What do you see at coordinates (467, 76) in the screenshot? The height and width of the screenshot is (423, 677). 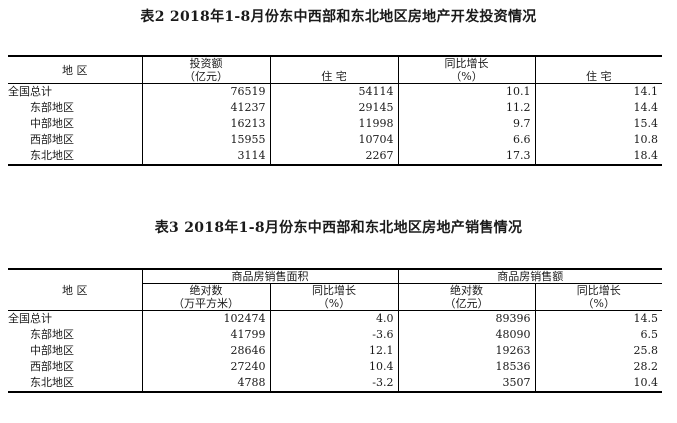 I see `header-yoy-unit: （%）` at bounding box center [467, 76].